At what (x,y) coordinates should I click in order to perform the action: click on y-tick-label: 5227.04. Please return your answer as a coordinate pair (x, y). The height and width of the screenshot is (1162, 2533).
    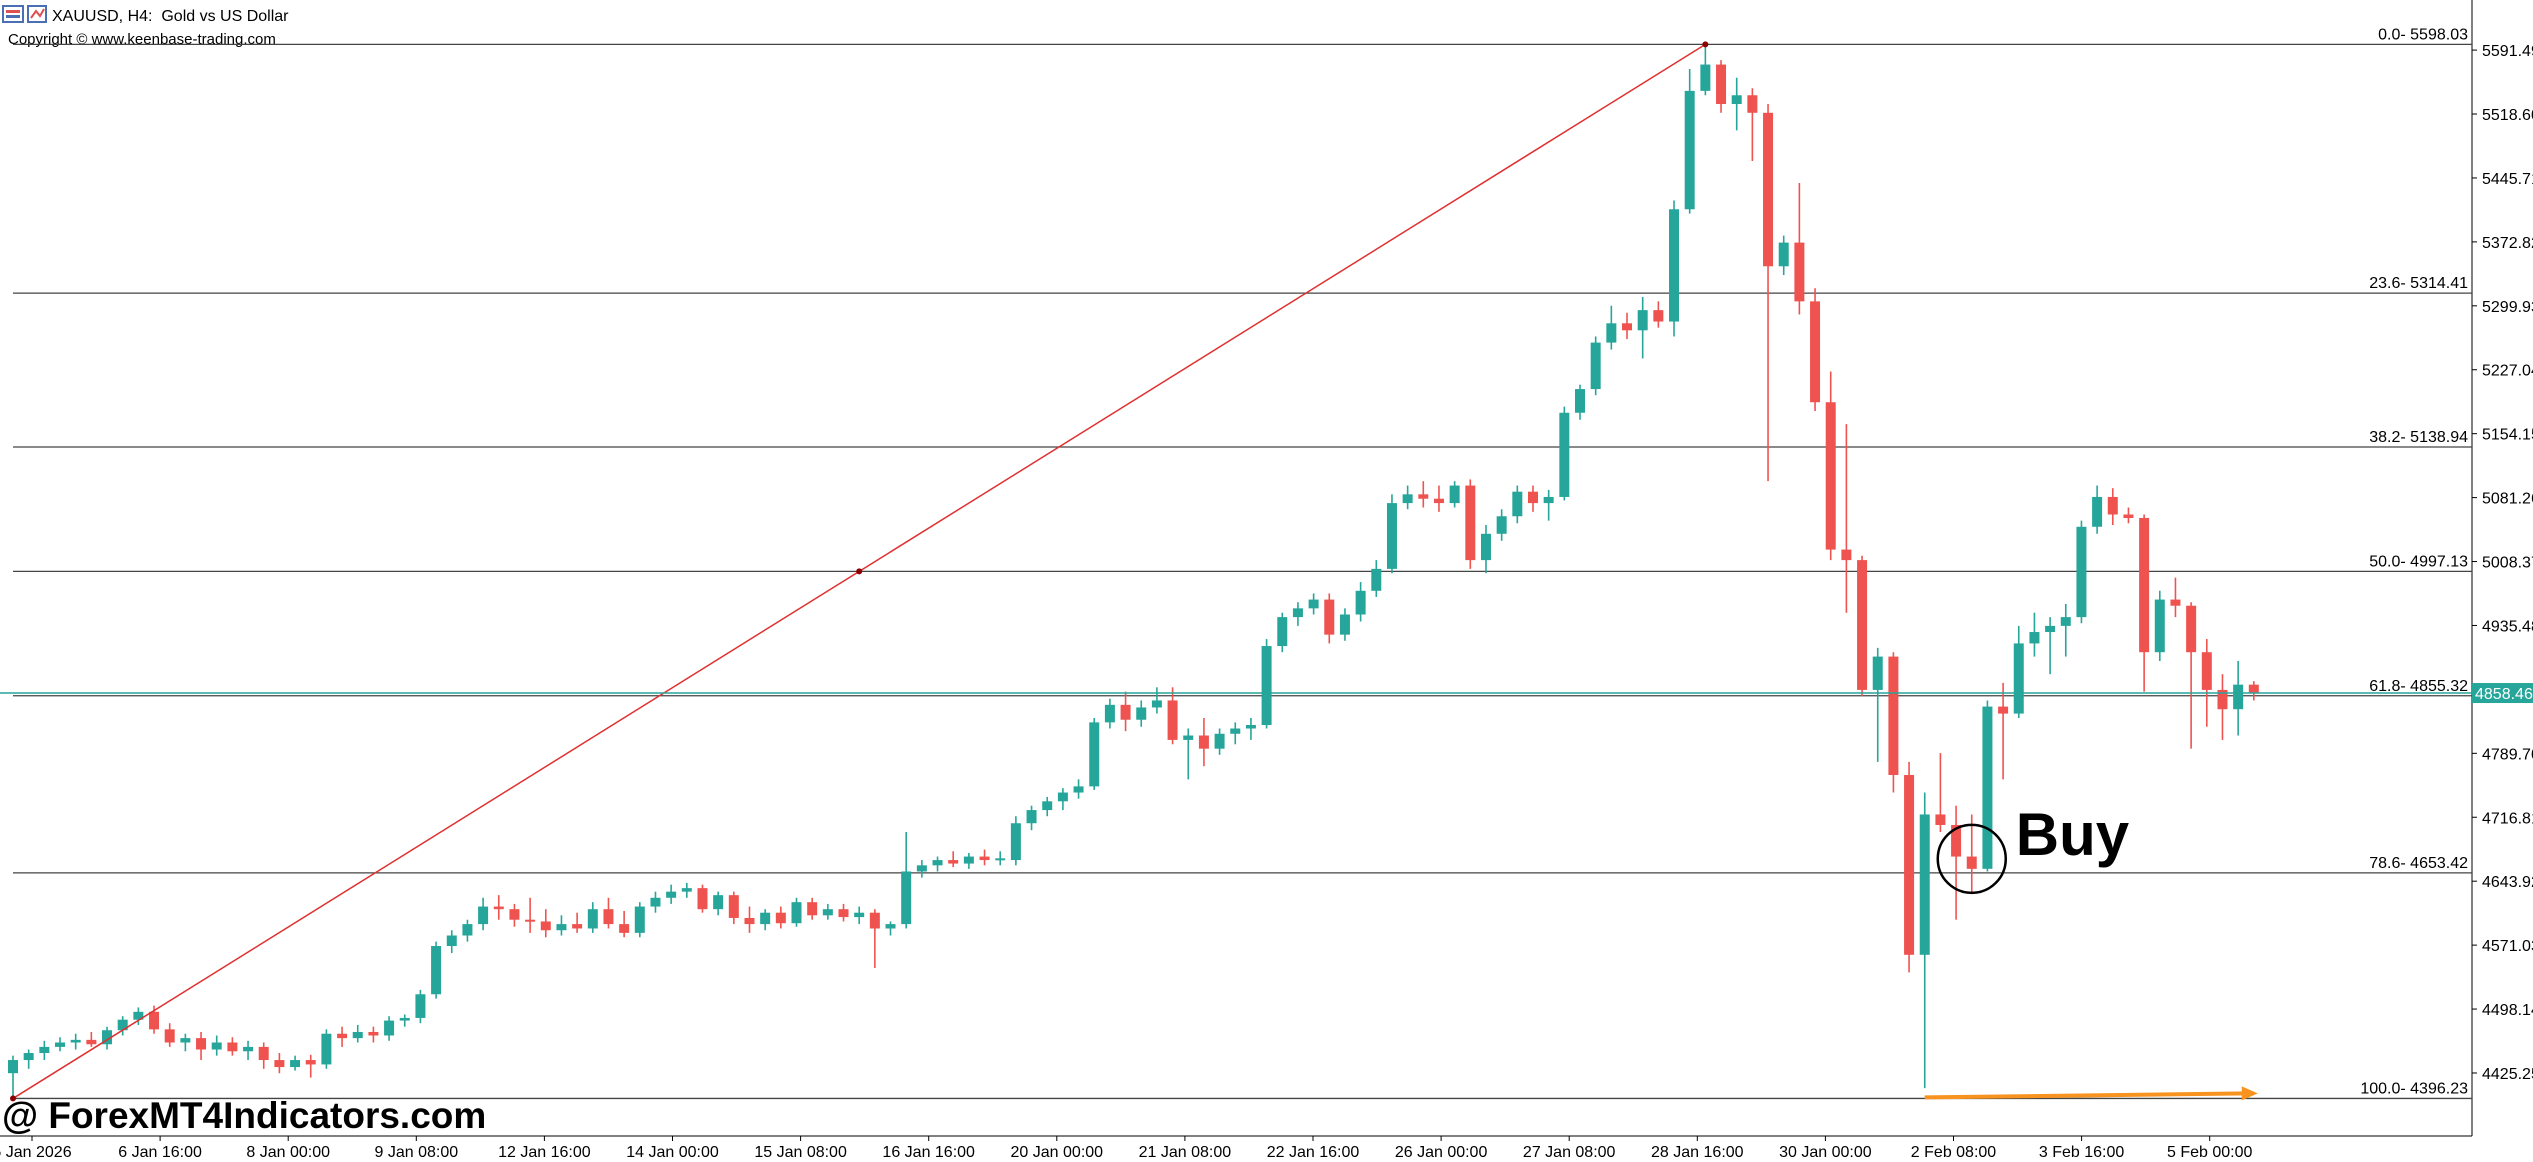
    Looking at the image, I should click on (2507, 371).